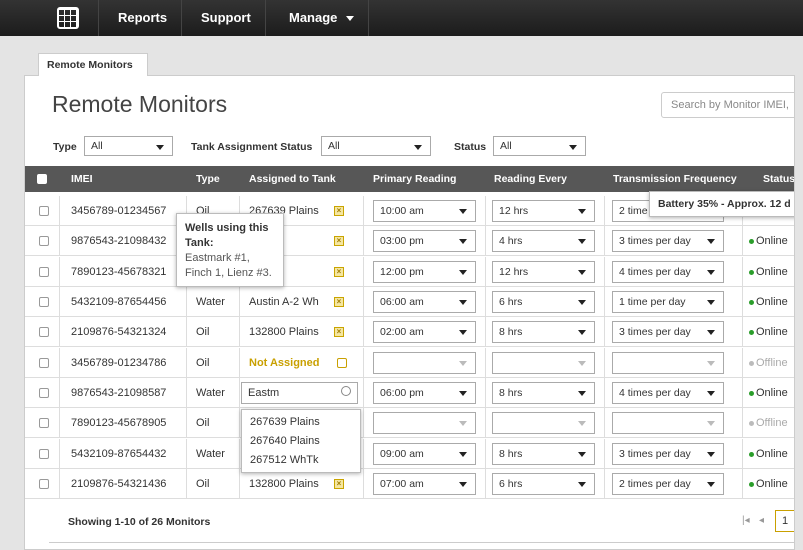 This screenshot has height=550, width=803. Describe the element at coordinates (421, 542) in the screenshot. I see `bottom-line` at that location.